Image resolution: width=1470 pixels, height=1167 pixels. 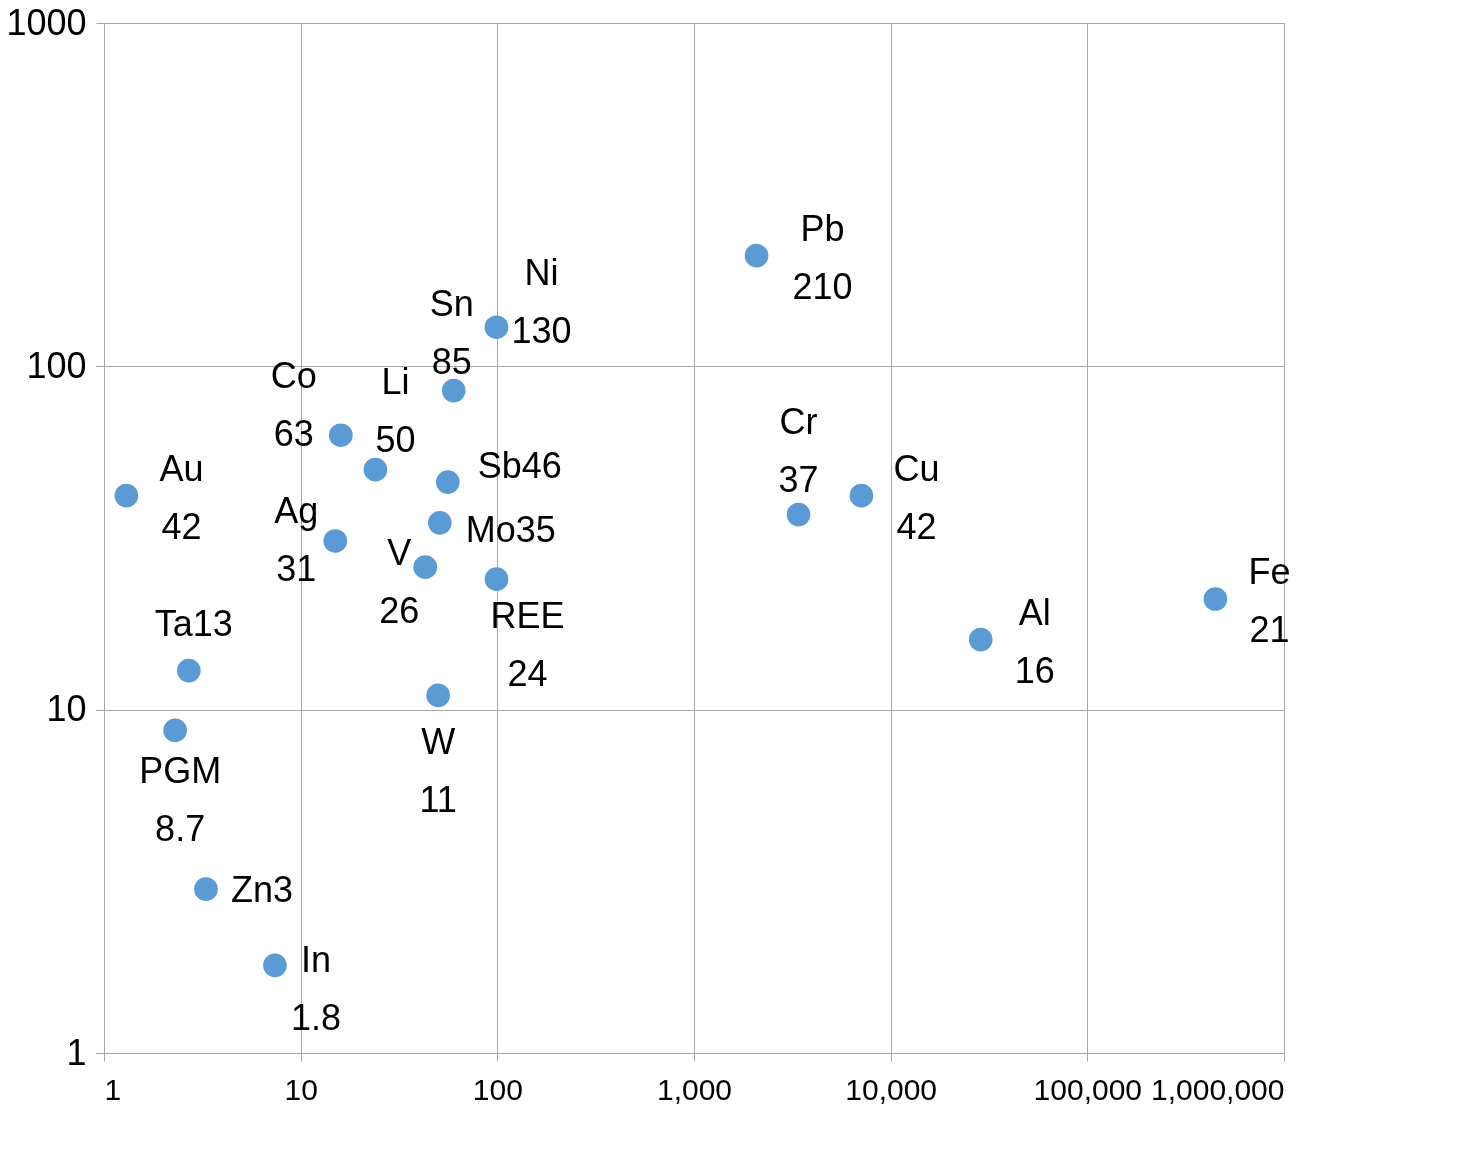 What do you see at coordinates (451, 332) in the screenshot?
I see `data-label: Sn 85` at bounding box center [451, 332].